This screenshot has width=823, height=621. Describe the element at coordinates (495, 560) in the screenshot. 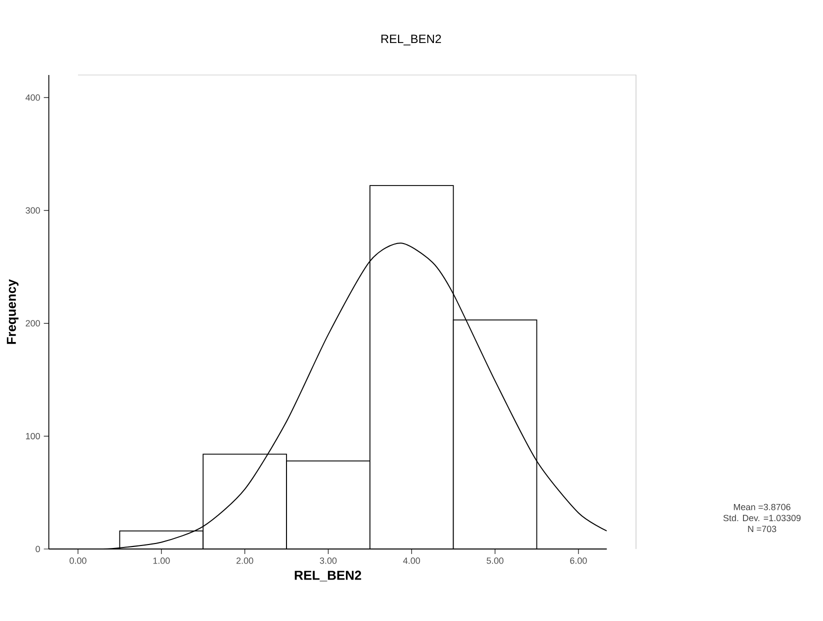

I see `x-tick-label: 5.00` at that location.